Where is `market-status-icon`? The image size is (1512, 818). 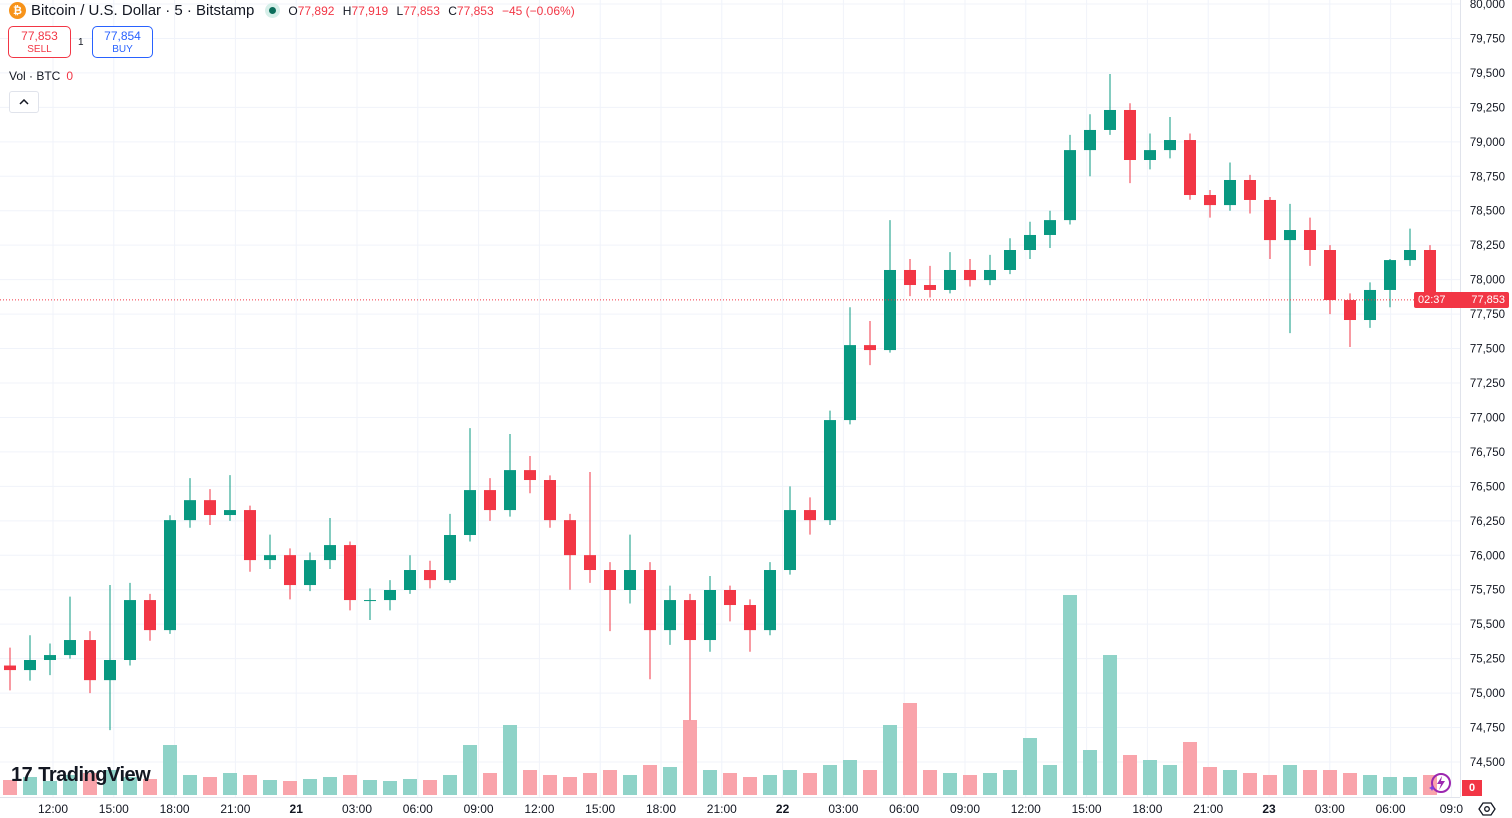 market-status-icon is located at coordinates (273, 10).